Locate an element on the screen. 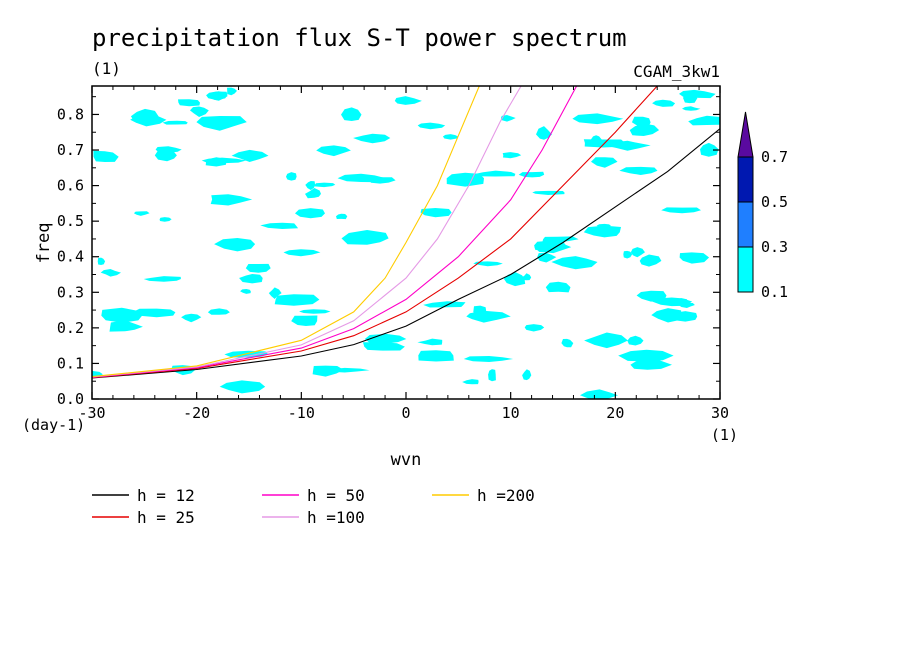  colorbar-extension-triangle is located at coordinates (745, 134).